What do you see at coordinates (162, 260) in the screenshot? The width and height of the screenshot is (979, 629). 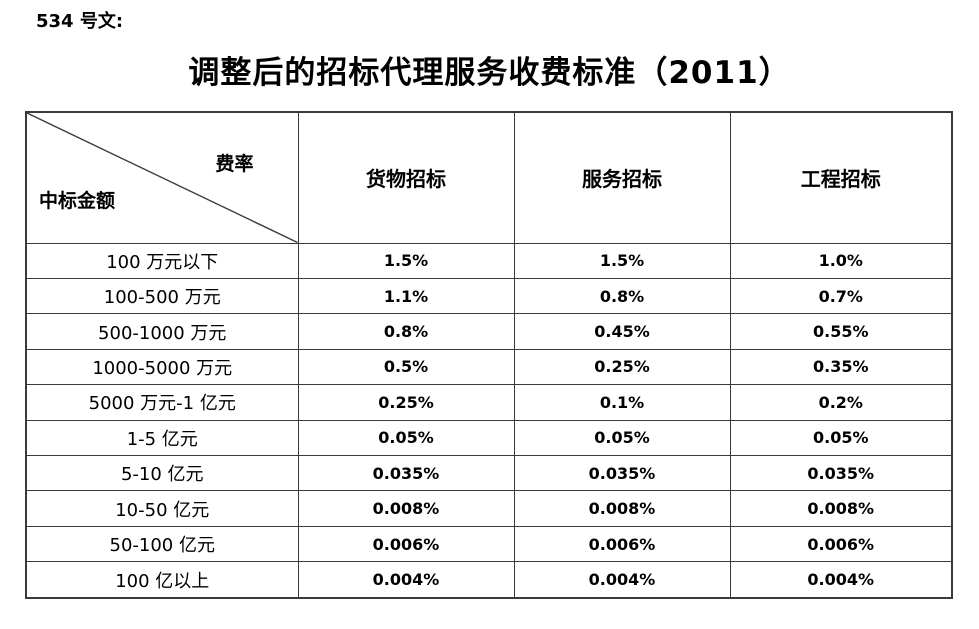 I see `amount-cell: 100 万元以下` at bounding box center [162, 260].